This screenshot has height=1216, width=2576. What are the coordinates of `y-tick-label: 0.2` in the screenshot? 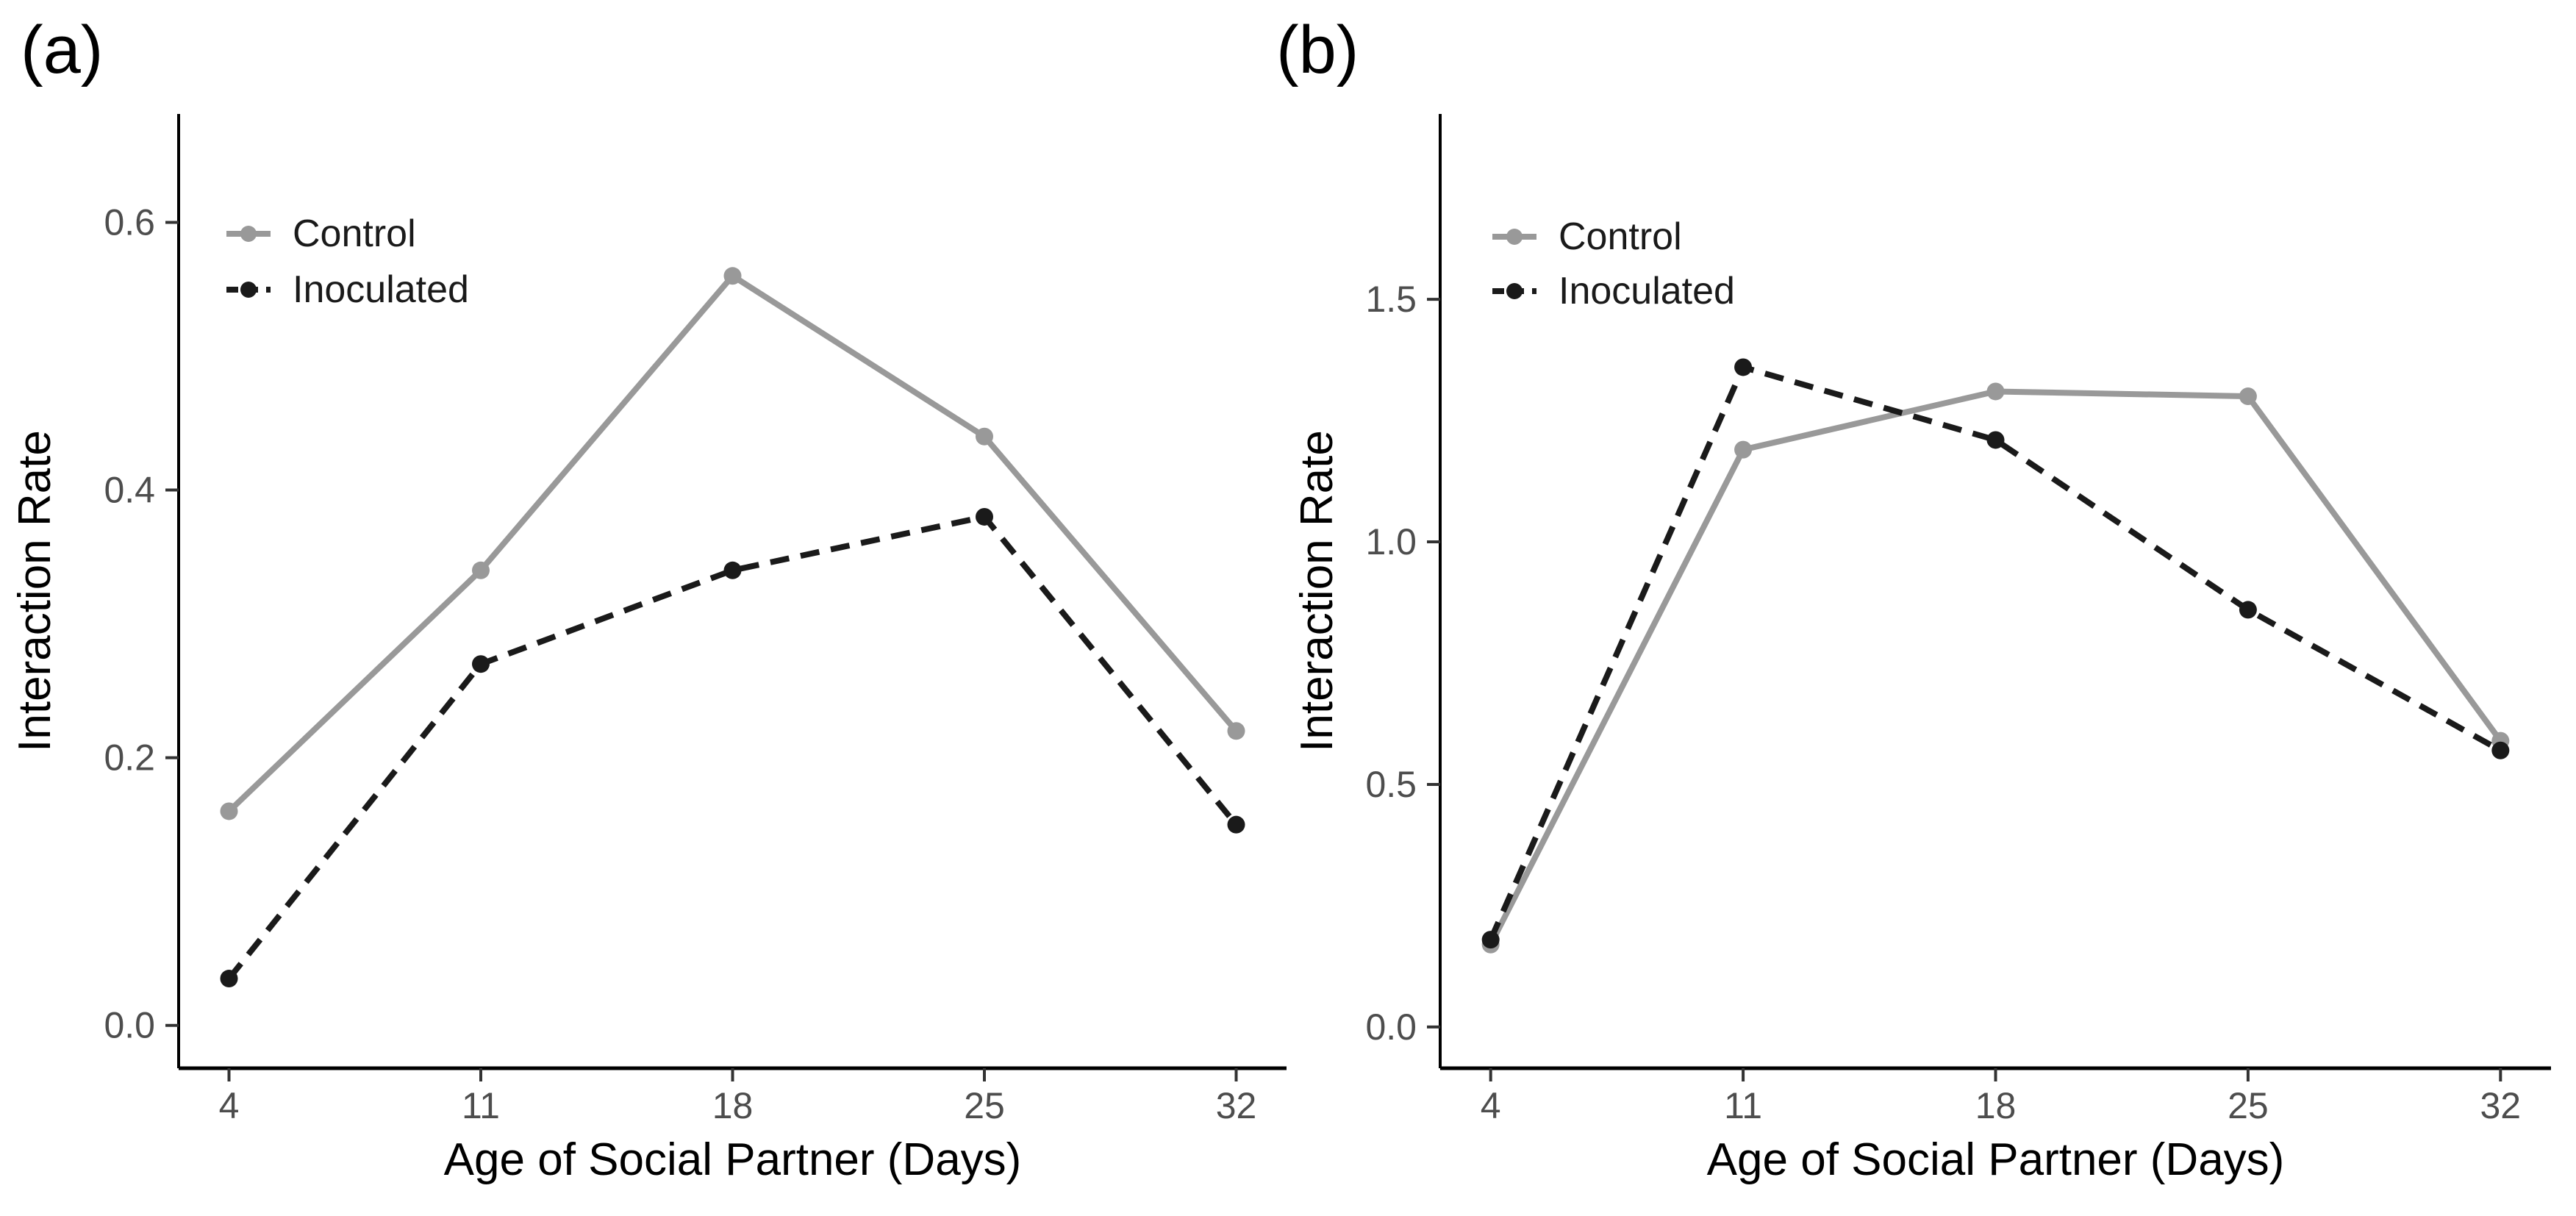 It's located at (129, 758).